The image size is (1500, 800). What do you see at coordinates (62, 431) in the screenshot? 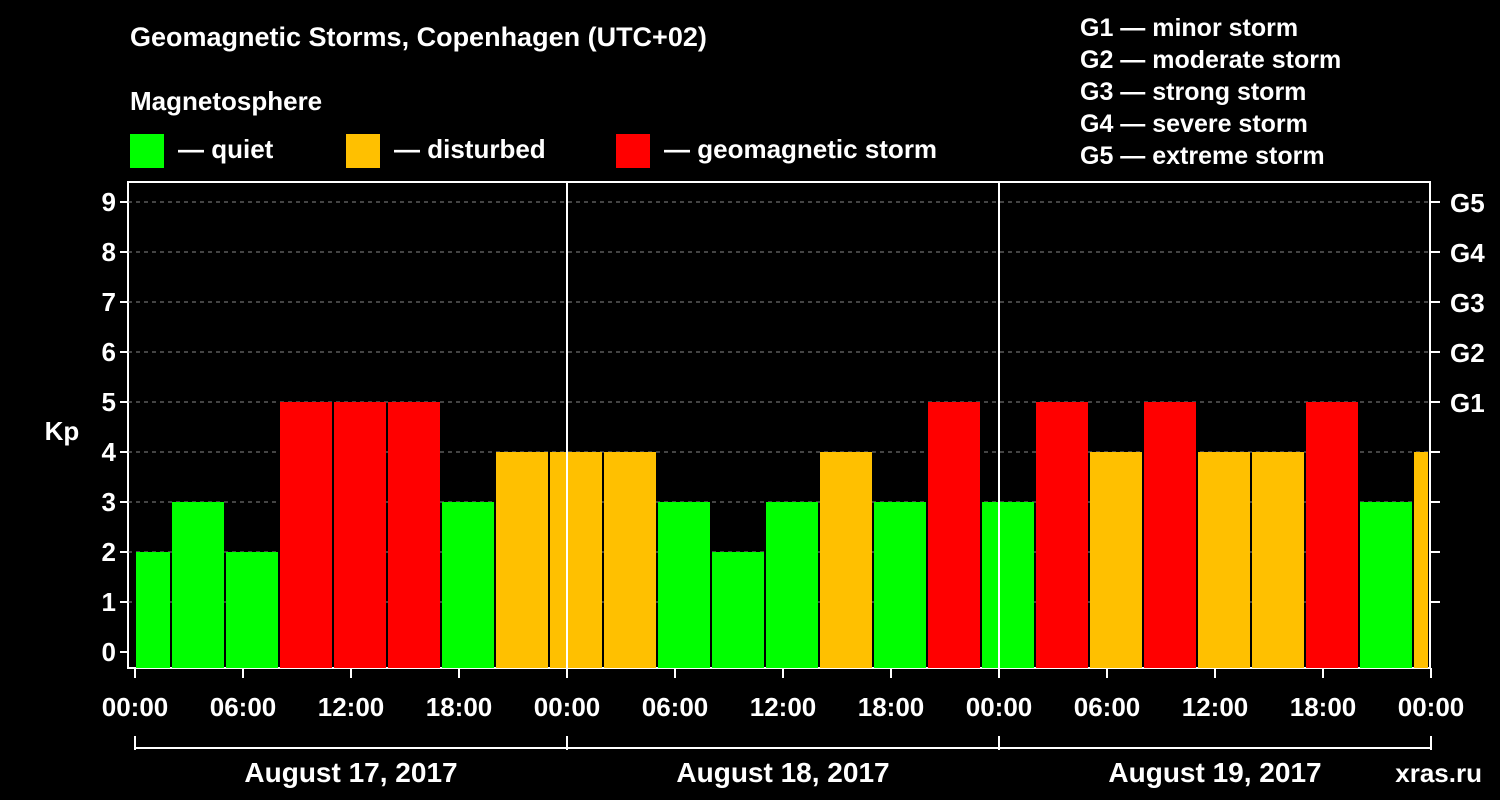
I see `y-axis-label: Kp` at bounding box center [62, 431].